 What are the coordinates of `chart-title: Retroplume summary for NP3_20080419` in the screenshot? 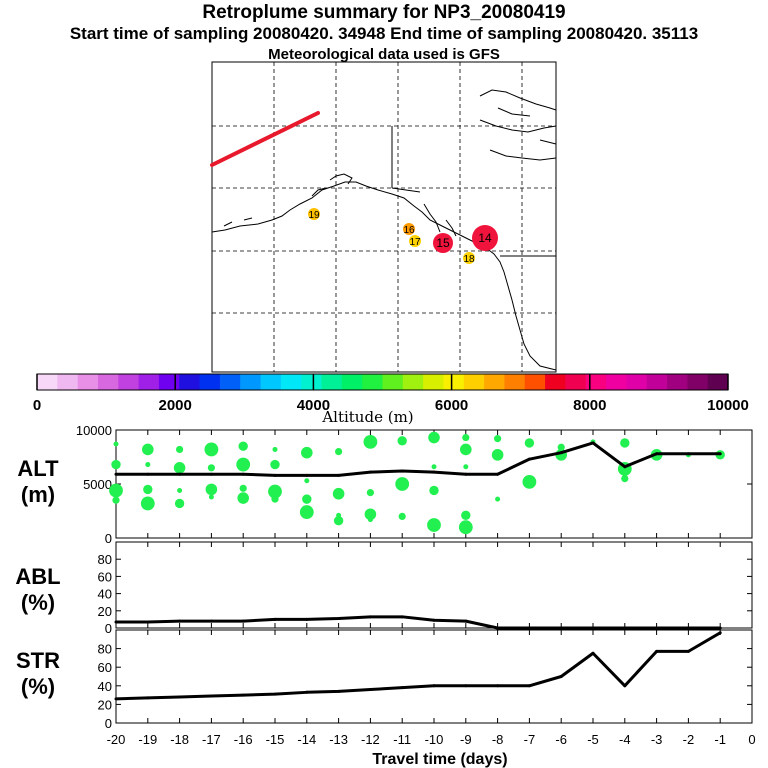 It's located at (384, 12).